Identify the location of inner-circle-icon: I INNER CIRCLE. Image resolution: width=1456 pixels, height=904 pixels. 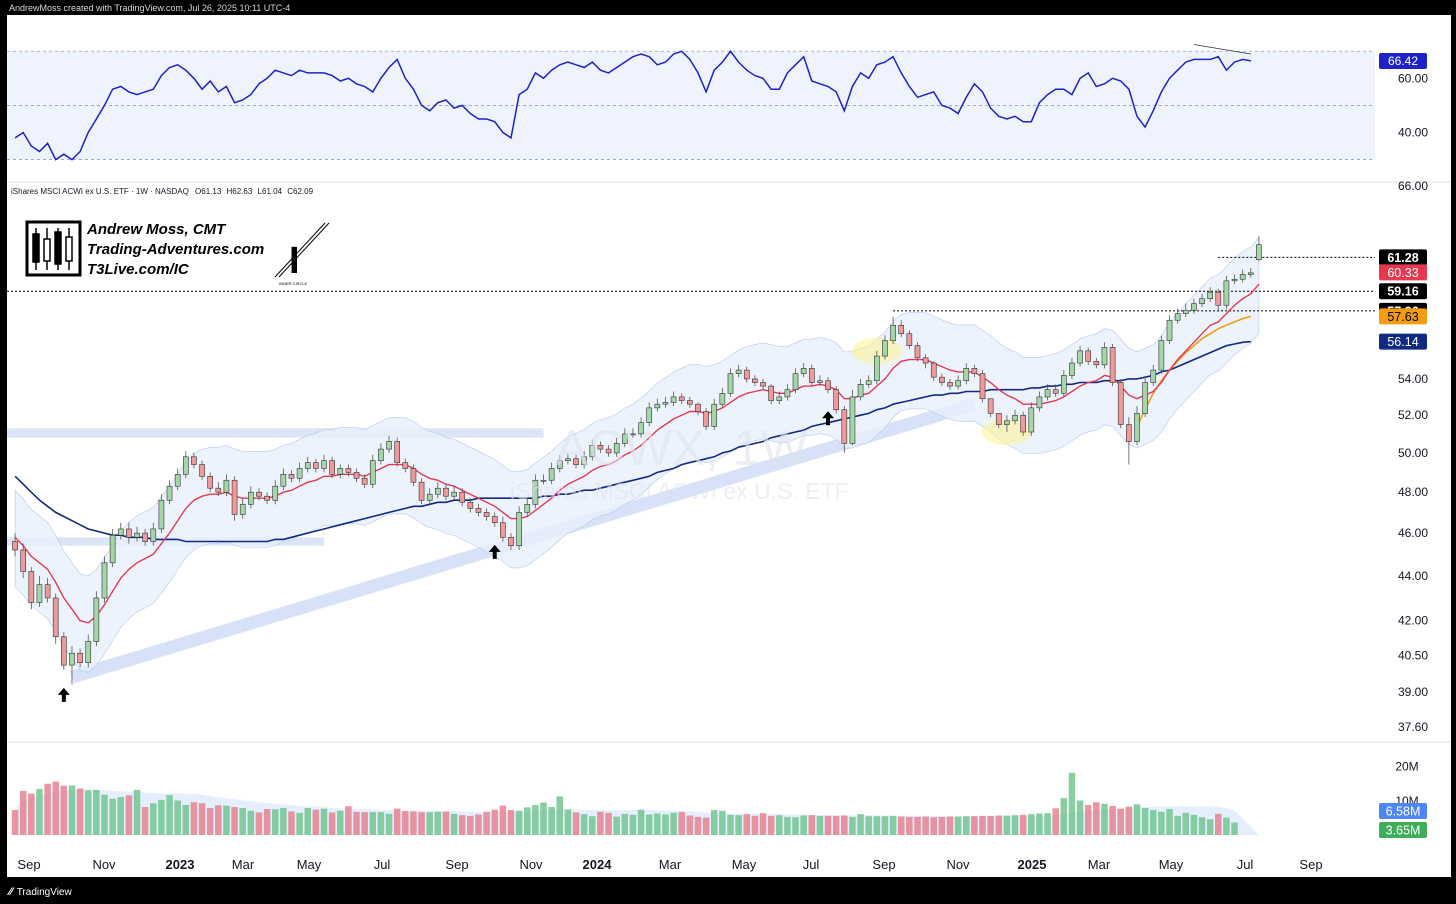
(302, 254).